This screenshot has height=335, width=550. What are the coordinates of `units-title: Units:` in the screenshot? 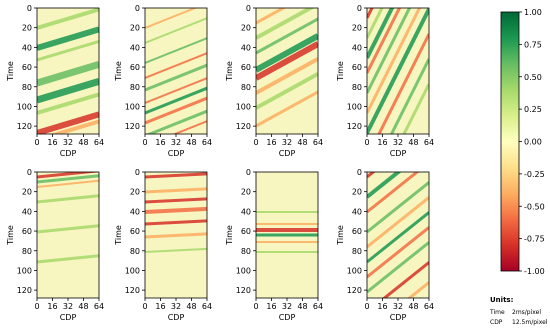 It's located at (502, 300).